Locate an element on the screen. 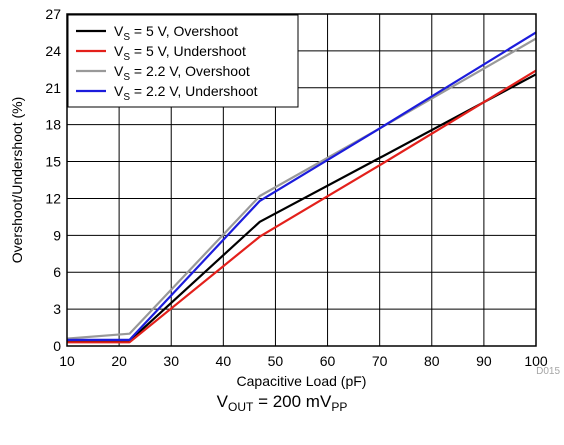 The height and width of the screenshot is (445, 564). legend-label: VS = 5 V, Undershoot is located at coordinates (180, 53).